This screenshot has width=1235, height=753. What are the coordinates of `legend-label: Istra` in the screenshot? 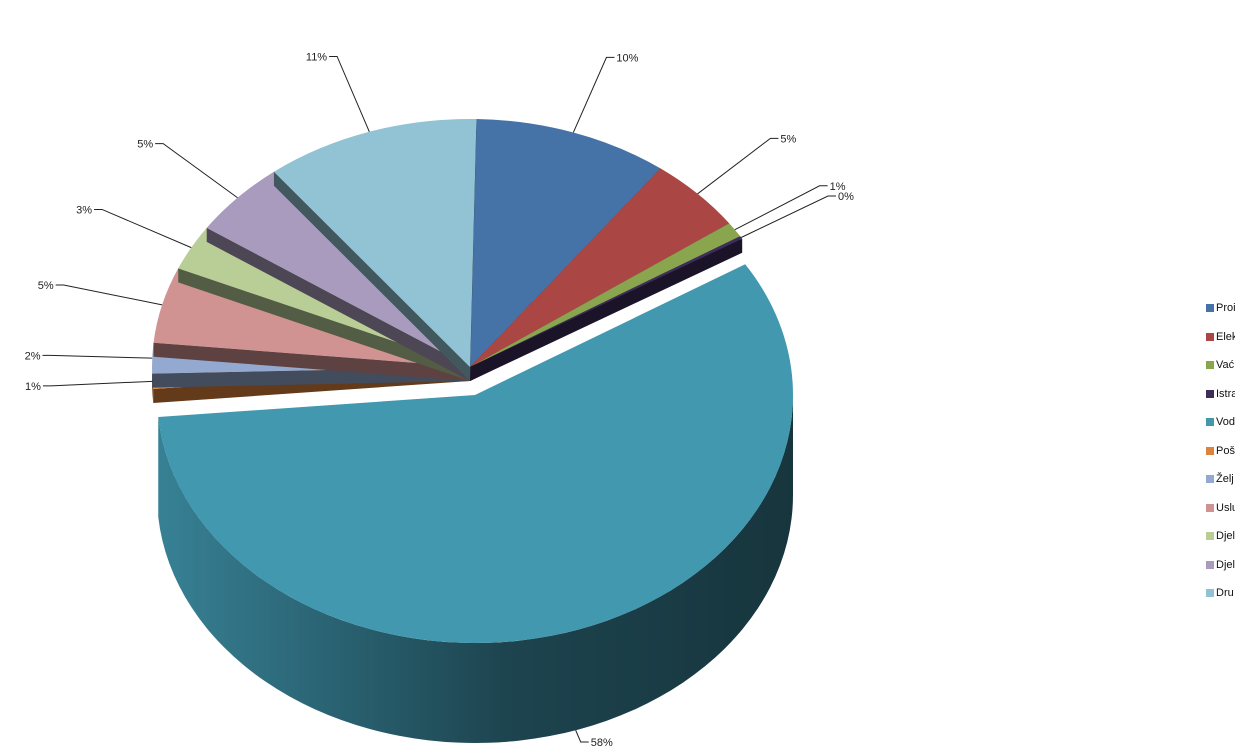 It's located at (1225, 393).